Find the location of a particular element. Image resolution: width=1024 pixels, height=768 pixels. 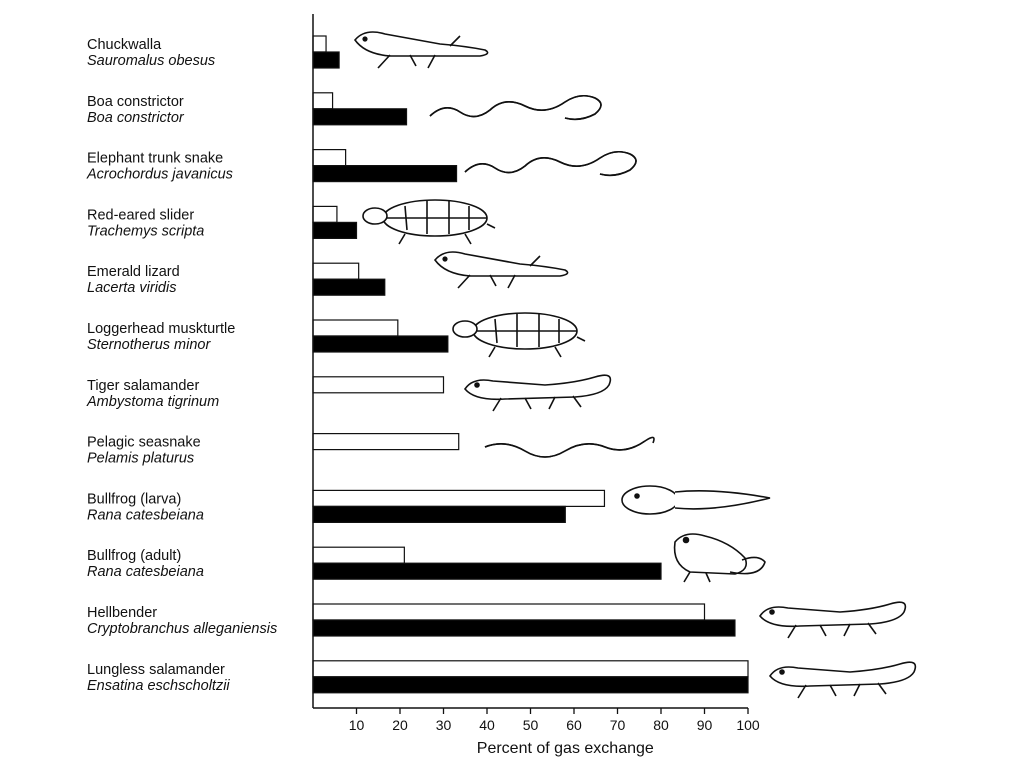

category-label-scientific: Lacerta viridis is located at coordinates (131, 288).